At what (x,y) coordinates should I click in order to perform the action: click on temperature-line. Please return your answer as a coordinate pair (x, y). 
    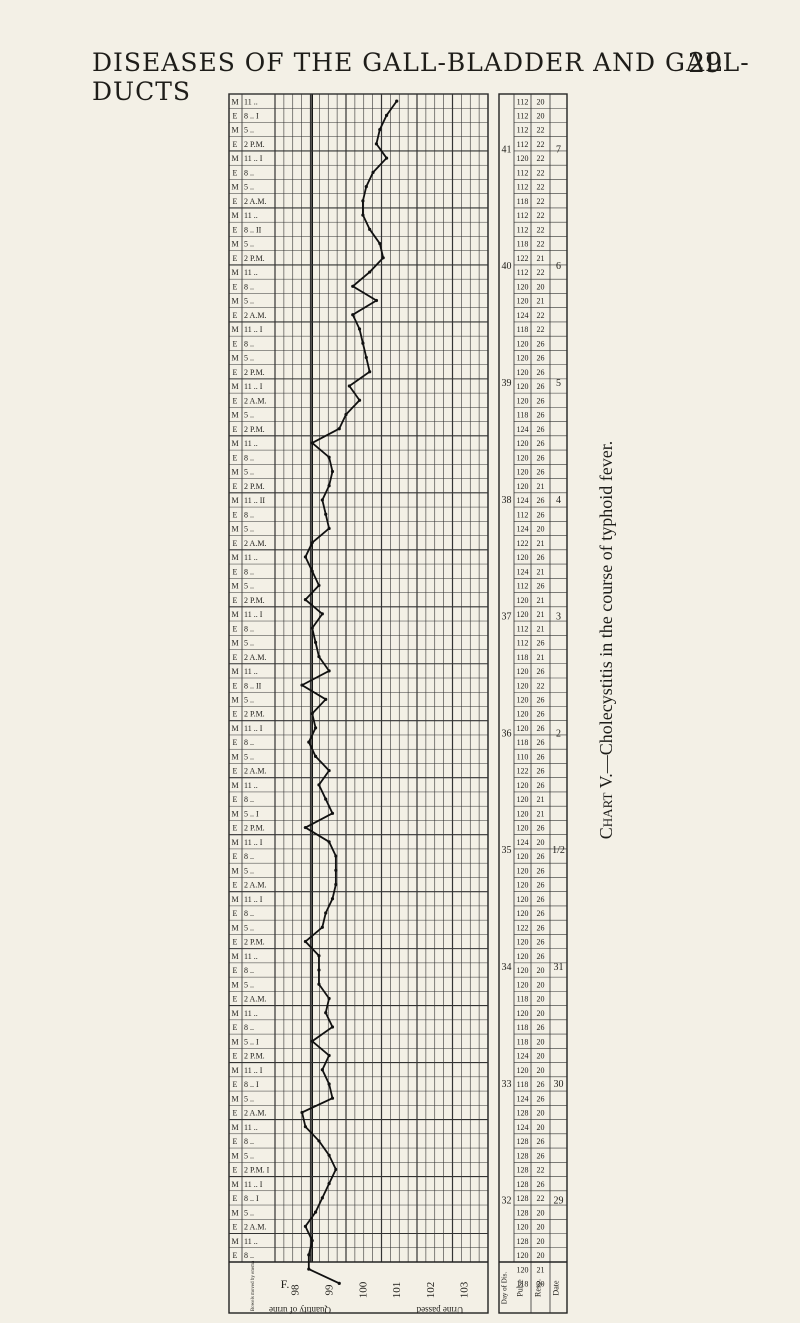
    Looking at the image, I should click on (349, 692).